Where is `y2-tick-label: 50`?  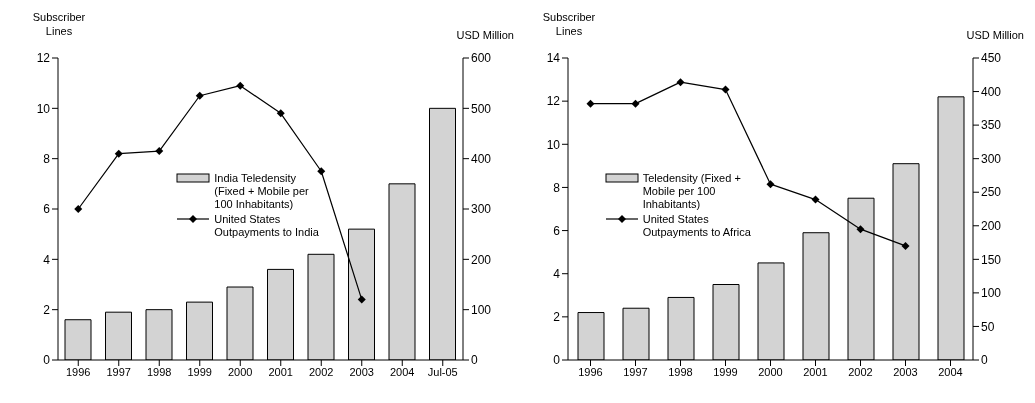
y2-tick-label: 50 is located at coordinates (988, 326).